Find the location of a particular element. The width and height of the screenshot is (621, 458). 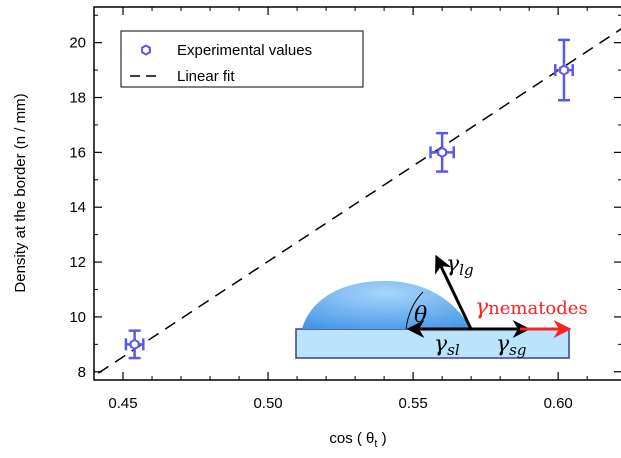

x-axis-title: cos ( θt ) is located at coordinates (357, 440).